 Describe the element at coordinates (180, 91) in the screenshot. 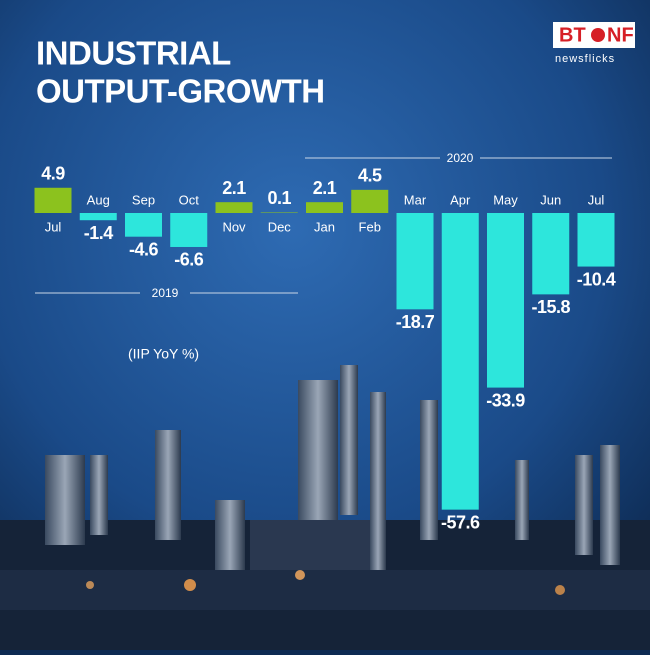

I see `chart-title: OUTPUT-GROWTH` at that location.